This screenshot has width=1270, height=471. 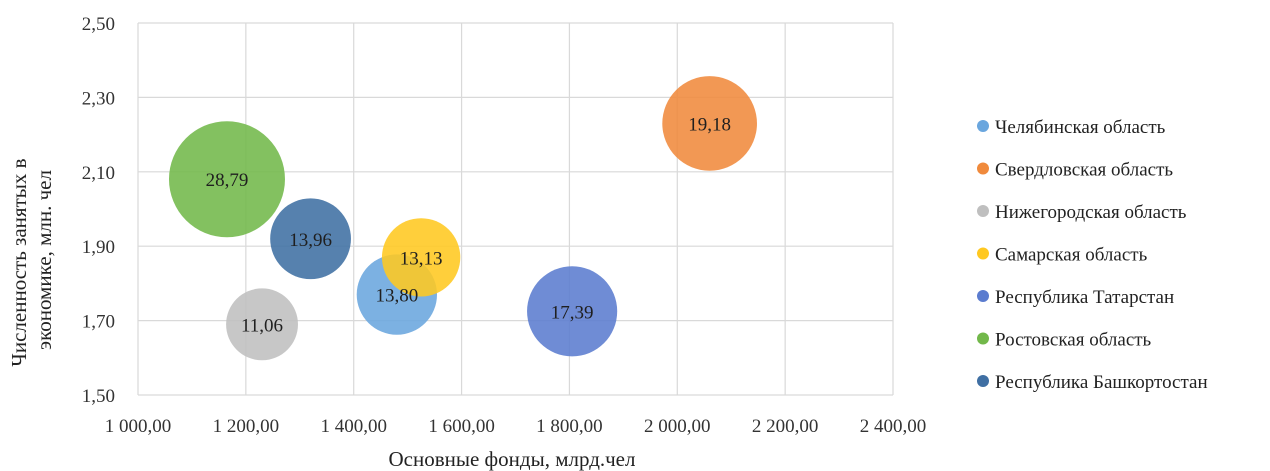 What do you see at coordinates (246, 426) in the screenshot?
I see `x-tick-label: 1 200,00` at bounding box center [246, 426].